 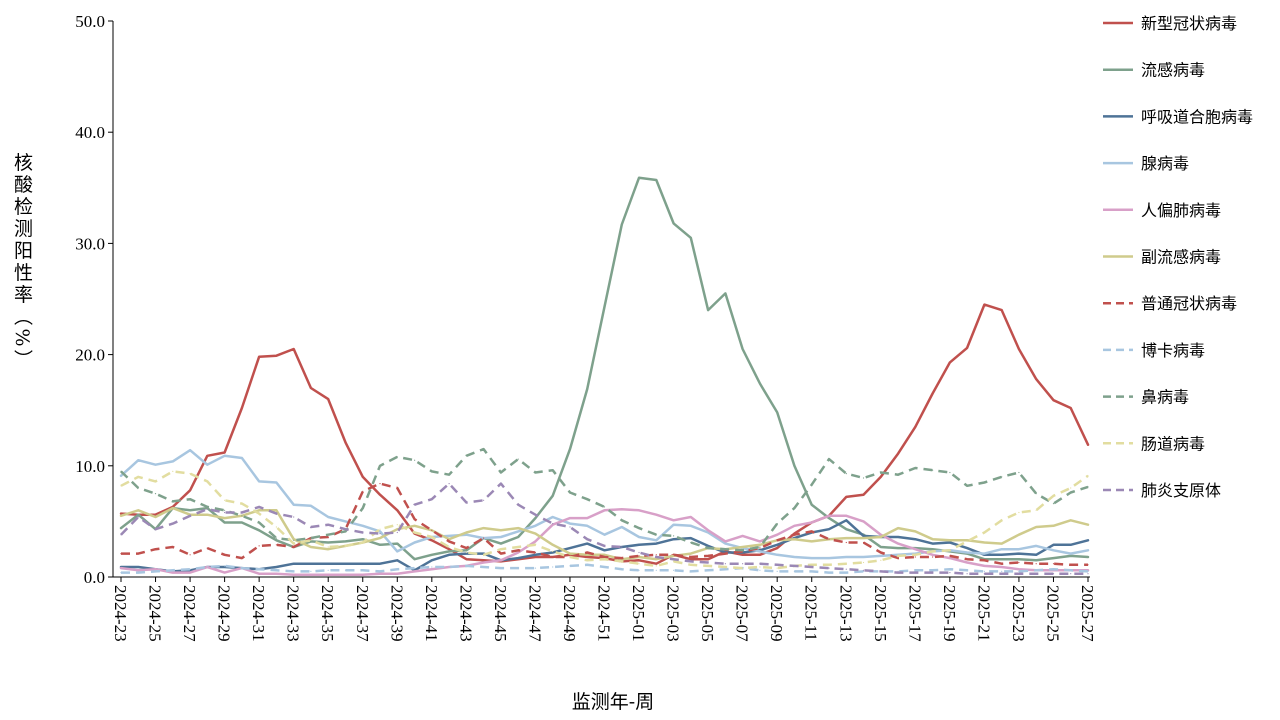 What do you see at coordinates (1197, 116) in the screenshot?
I see `legend-label: 呼吸道合胞病毒` at bounding box center [1197, 116].